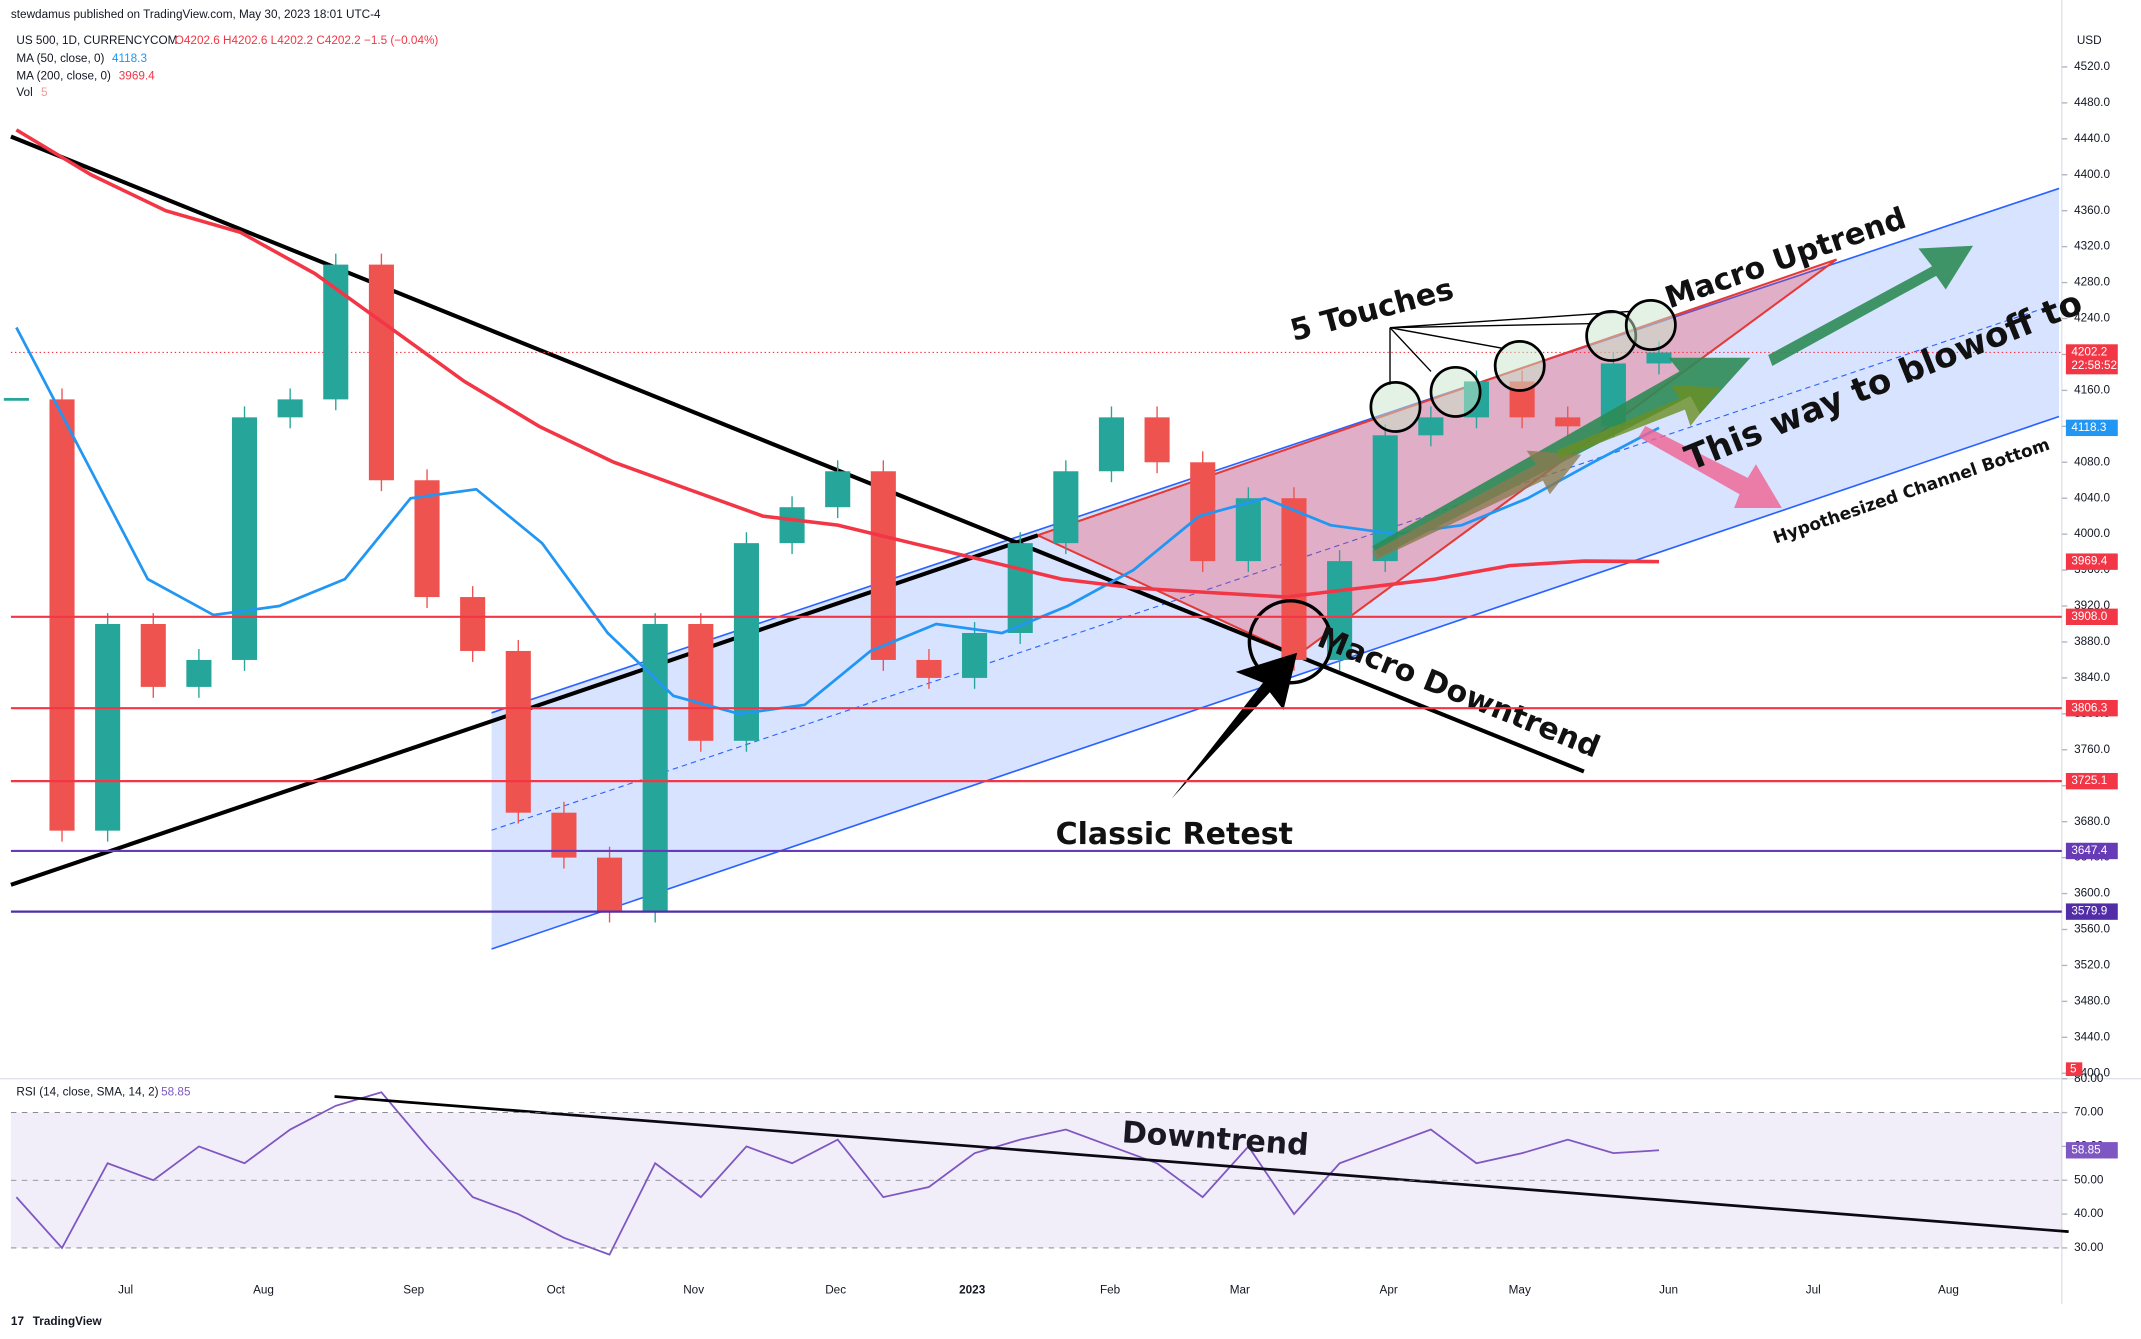 The height and width of the screenshot is (1339, 2141). What do you see at coordinates (2092, 929) in the screenshot?
I see `y-tick-label: 3560.0` at bounding box center [2092, 929].